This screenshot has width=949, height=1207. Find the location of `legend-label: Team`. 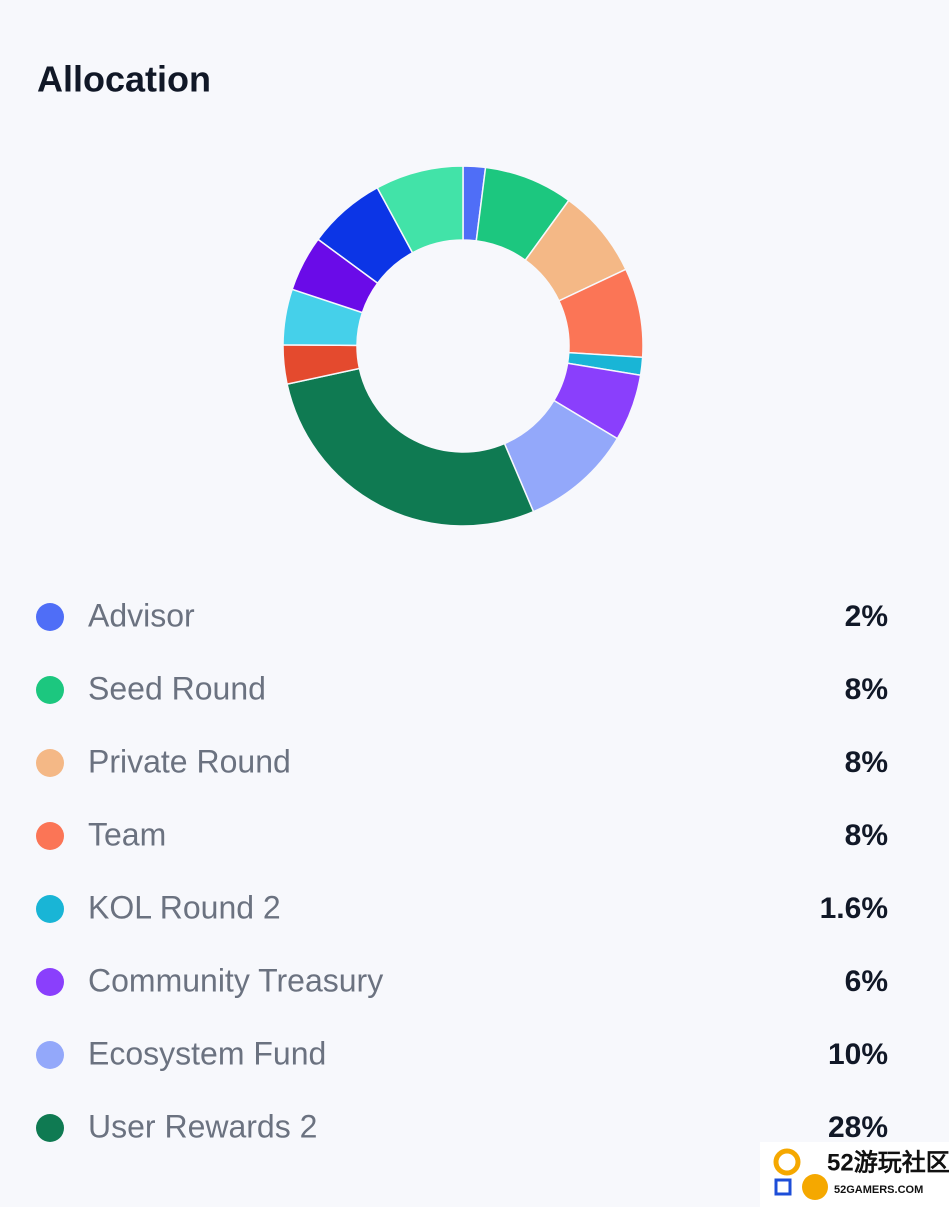

legend-label: Team is located at coordinates (127, 834).